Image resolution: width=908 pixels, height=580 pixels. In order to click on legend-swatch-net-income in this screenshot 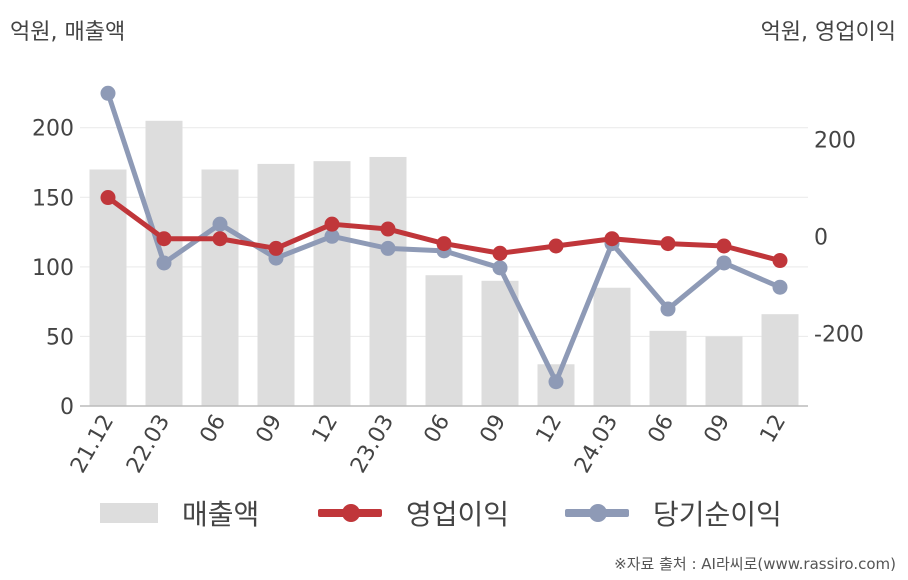, I will do `click(597, 513)`.